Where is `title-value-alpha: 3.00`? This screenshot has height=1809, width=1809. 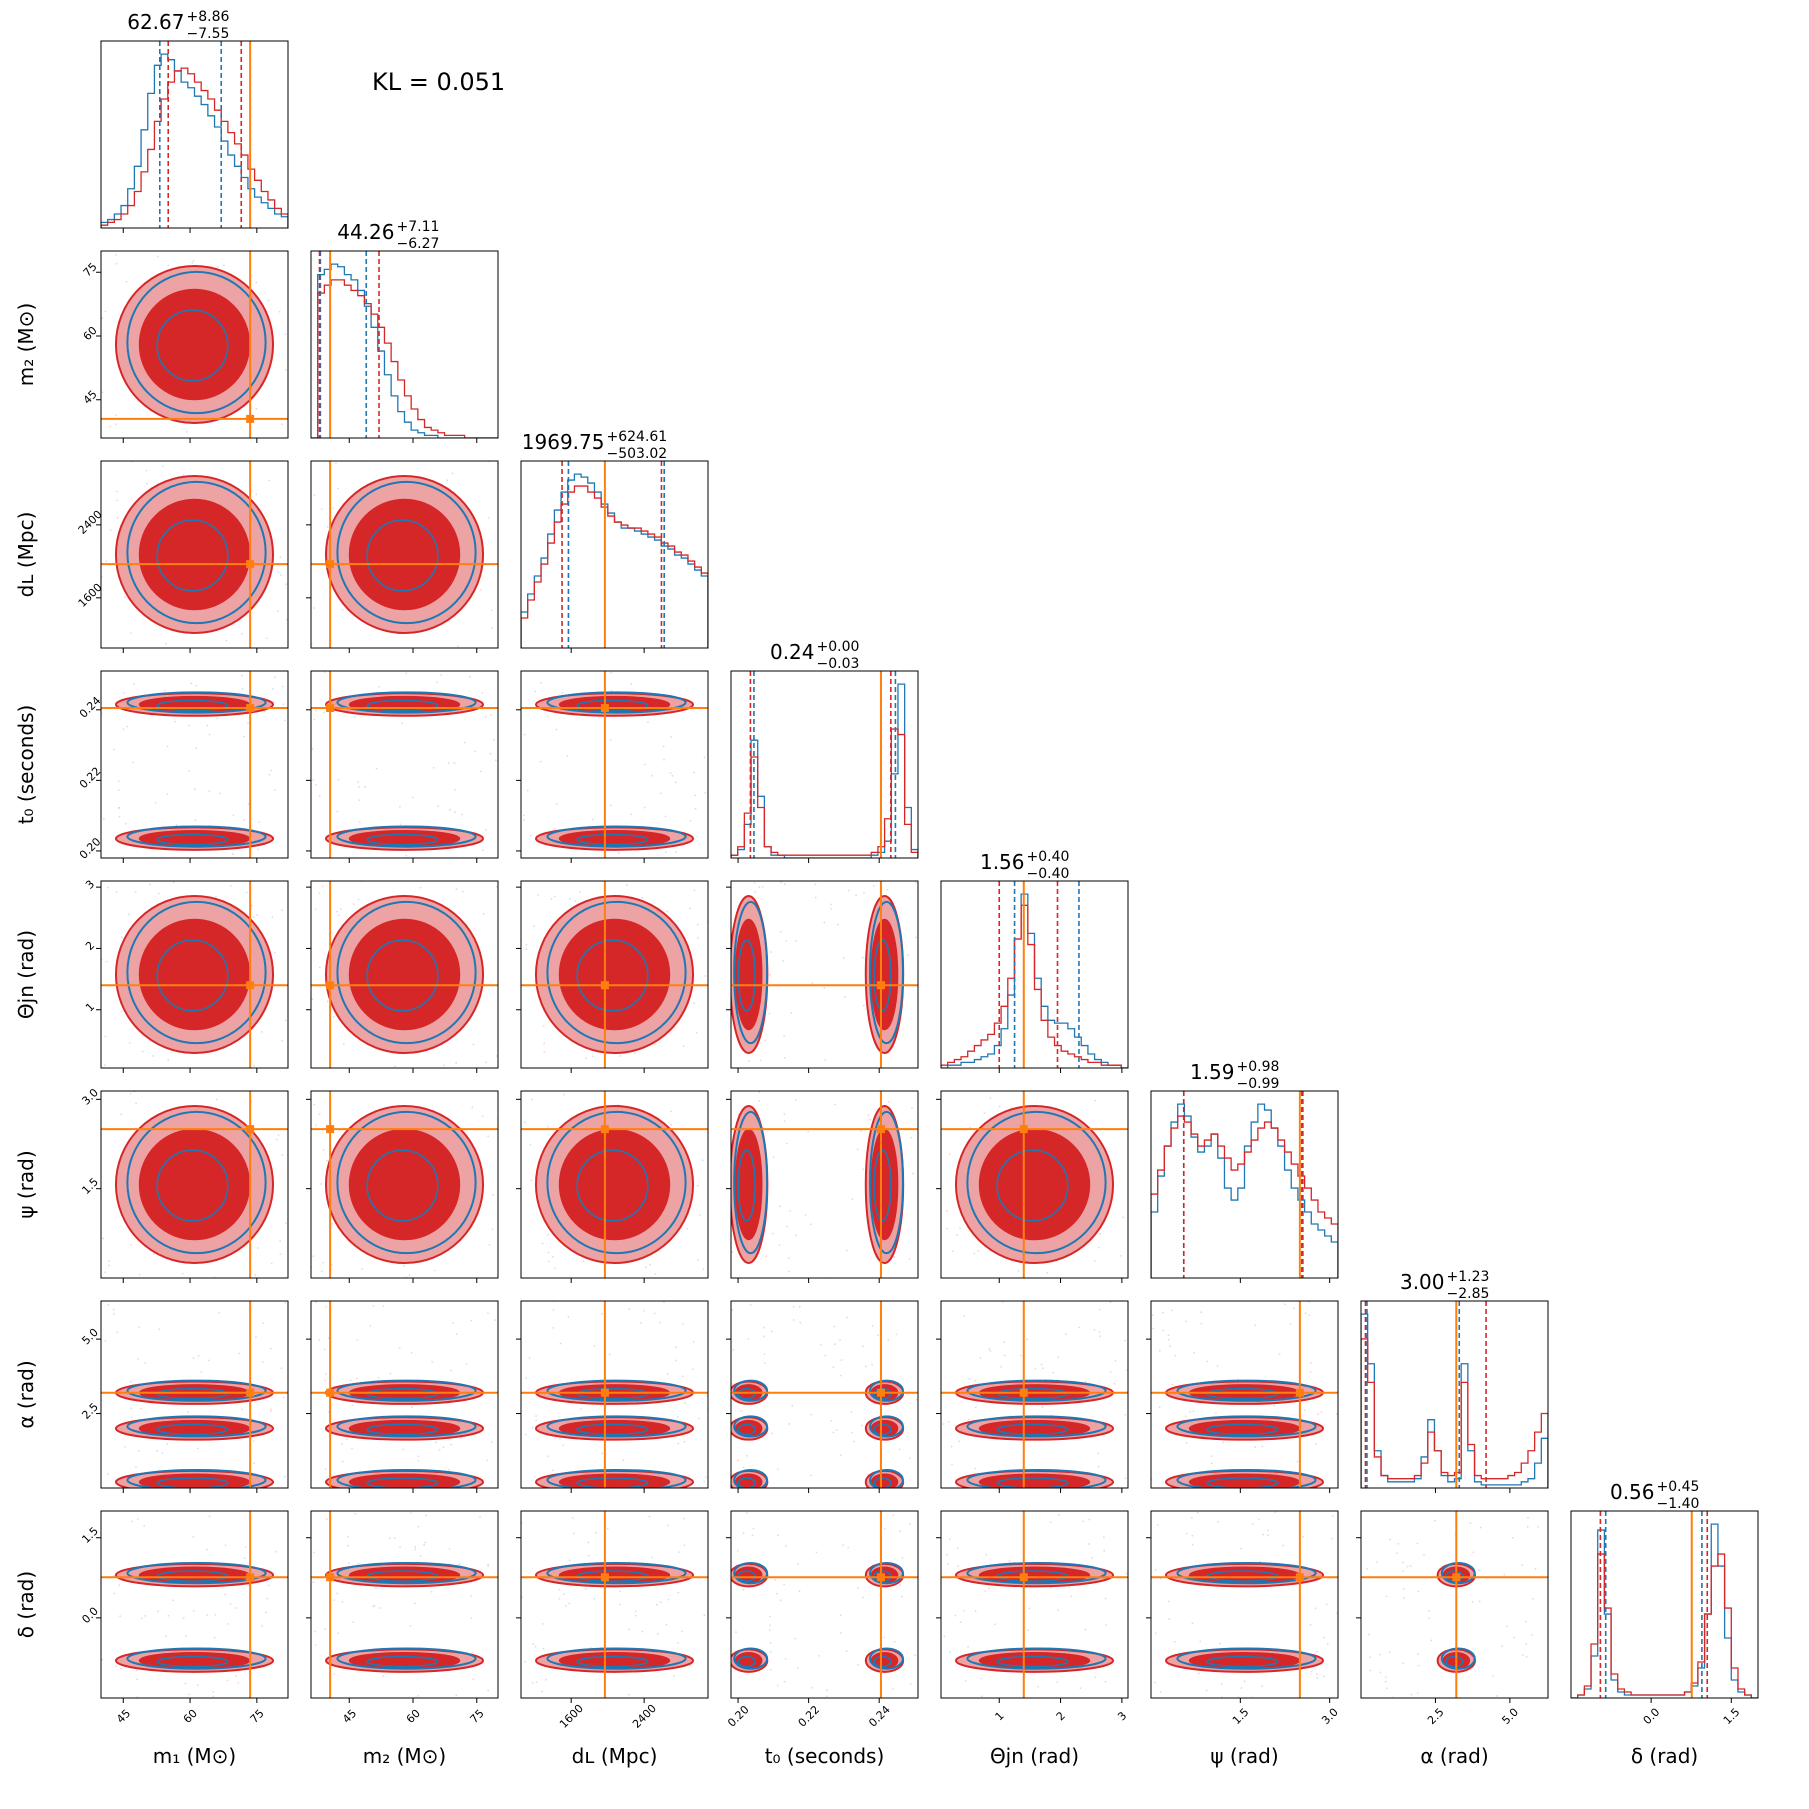
title-value-alpha: 3.00 is located at coordinates (1422, 1282).